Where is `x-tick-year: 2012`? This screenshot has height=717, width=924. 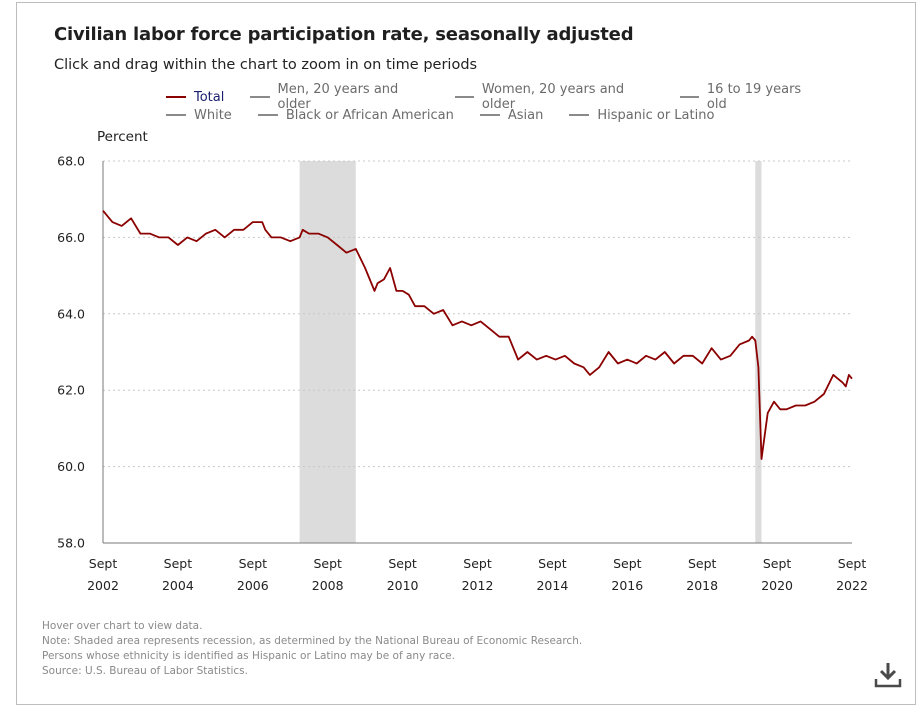
x-tick-year: 2012 is located at coordinates (478, 585).